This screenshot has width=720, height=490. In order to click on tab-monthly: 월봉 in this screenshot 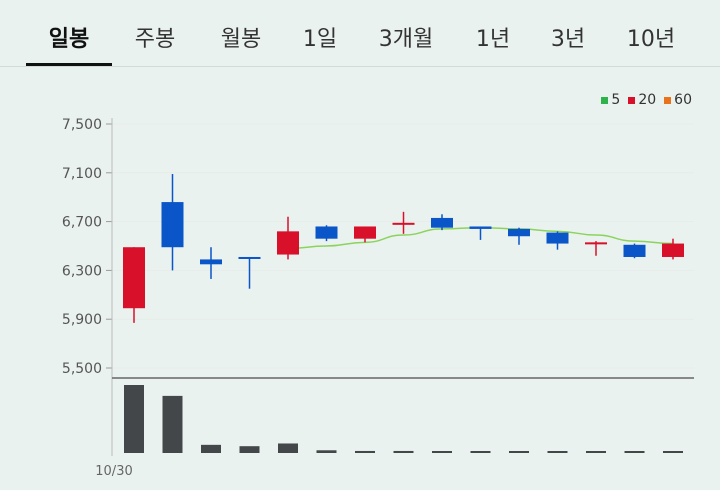, I will do `click(241, 39)`.